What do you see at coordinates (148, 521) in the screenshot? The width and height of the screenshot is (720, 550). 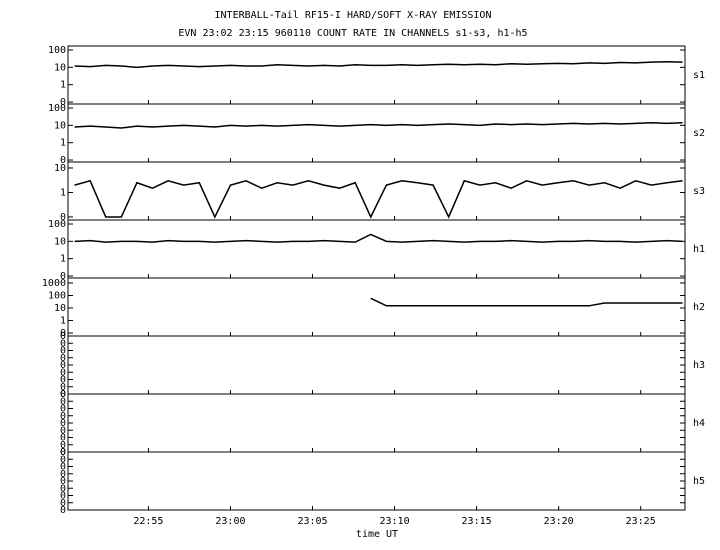 I see `x-tick-label: 22:55` at bounding box center [148, 521].